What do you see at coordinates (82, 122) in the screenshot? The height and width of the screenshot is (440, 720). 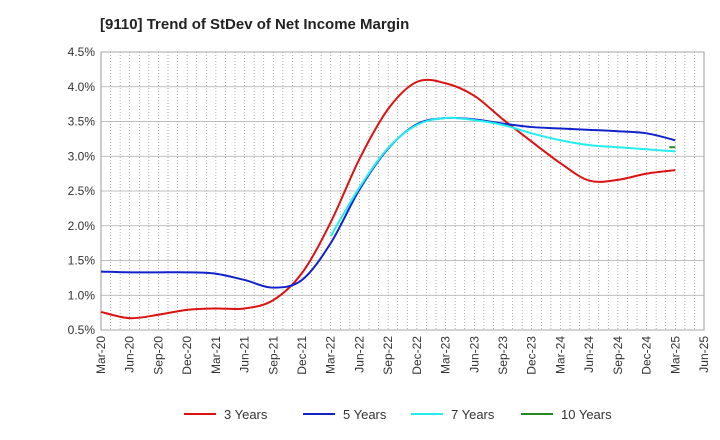 I see `y-tick-label: 3.5%` at bounding box center [82, 122].